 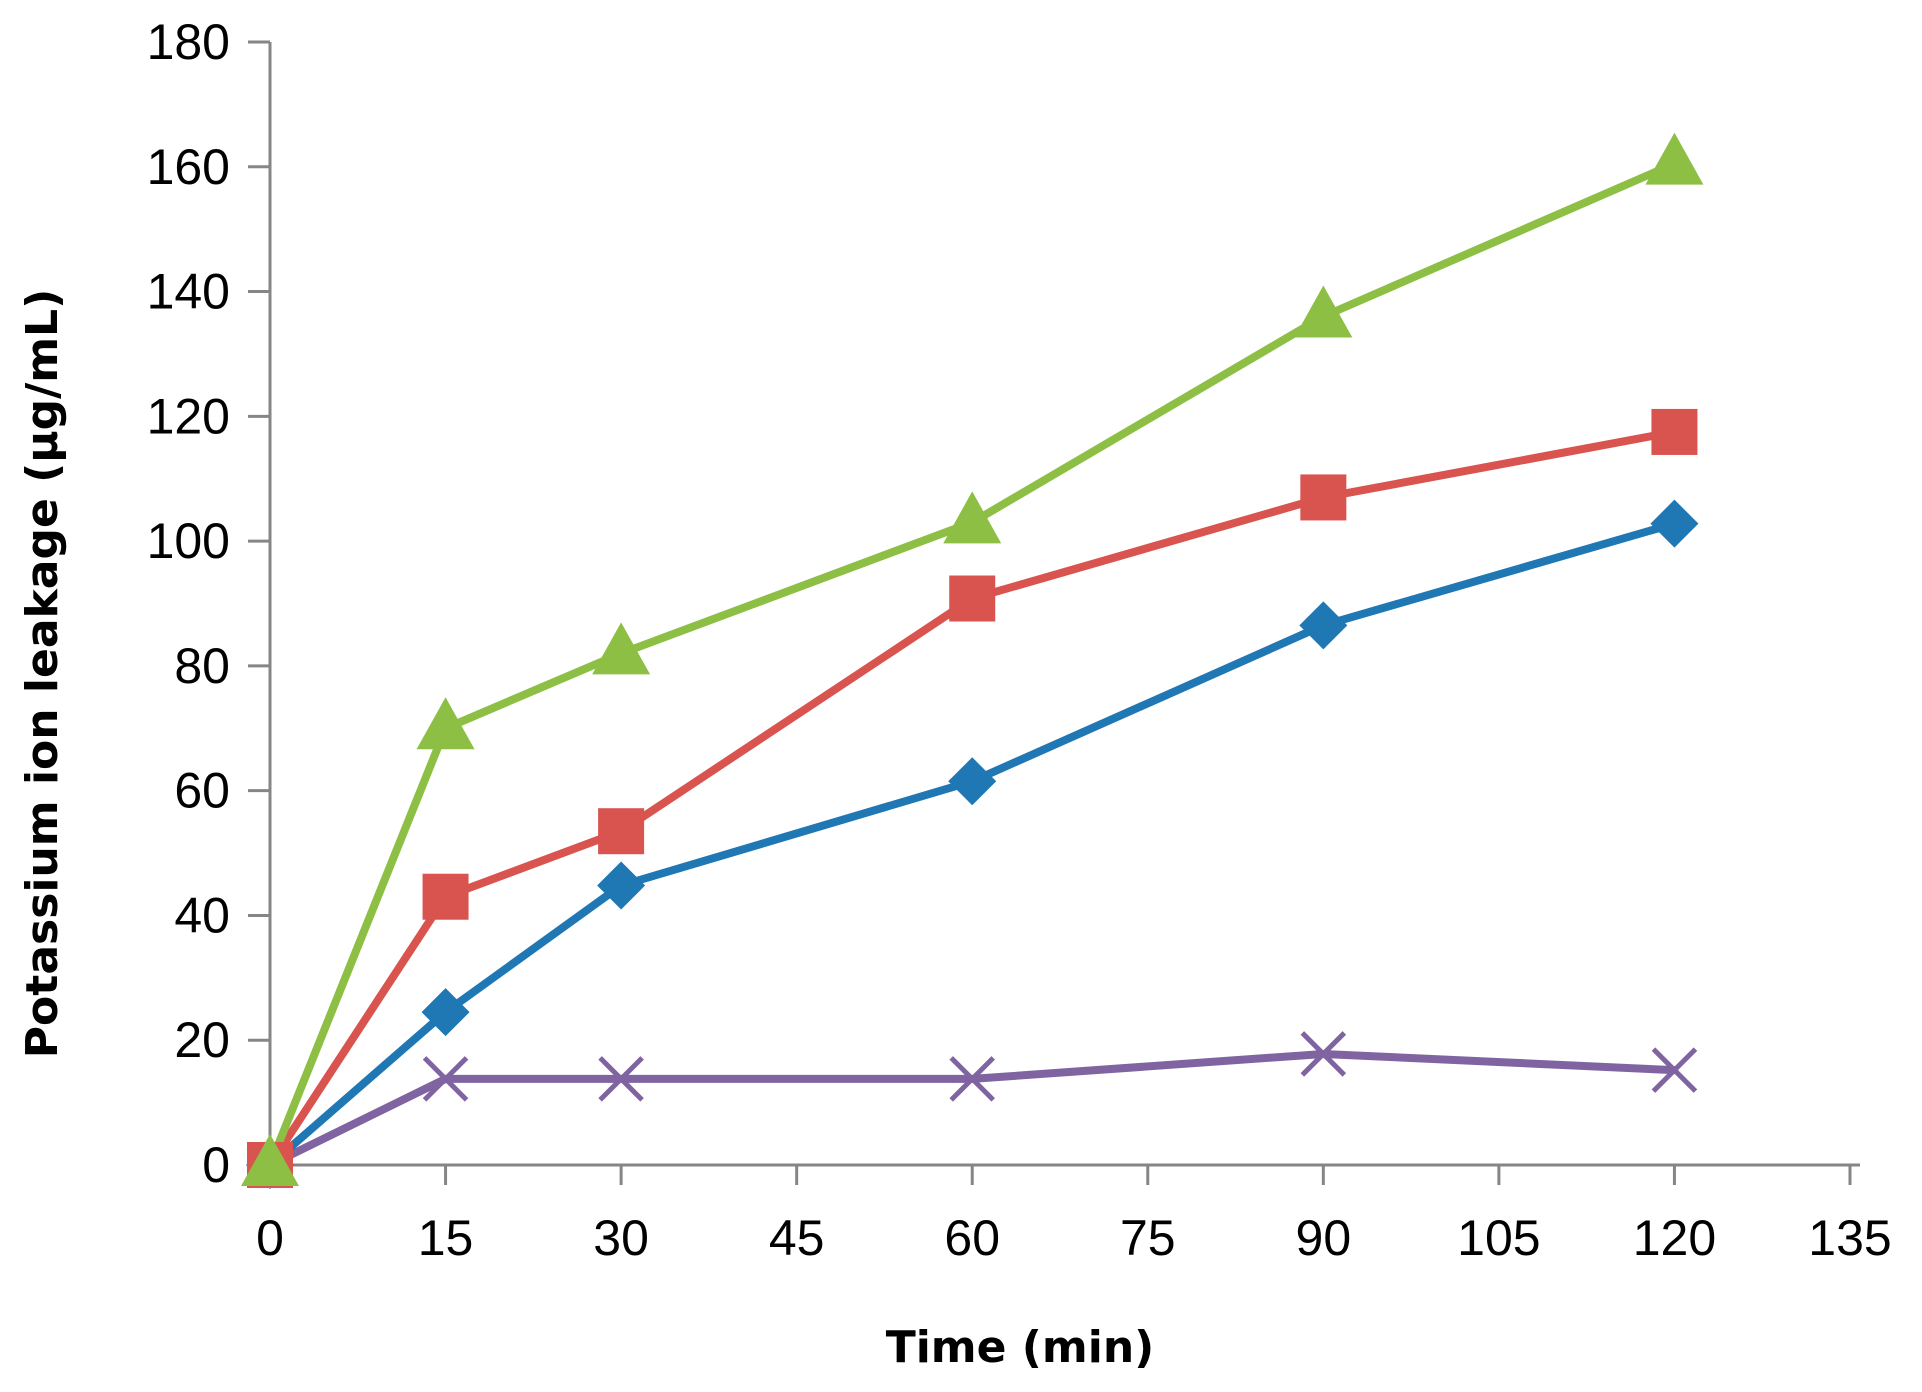 I want to click on y-tick-label: 120, so click(x=188, y=416).